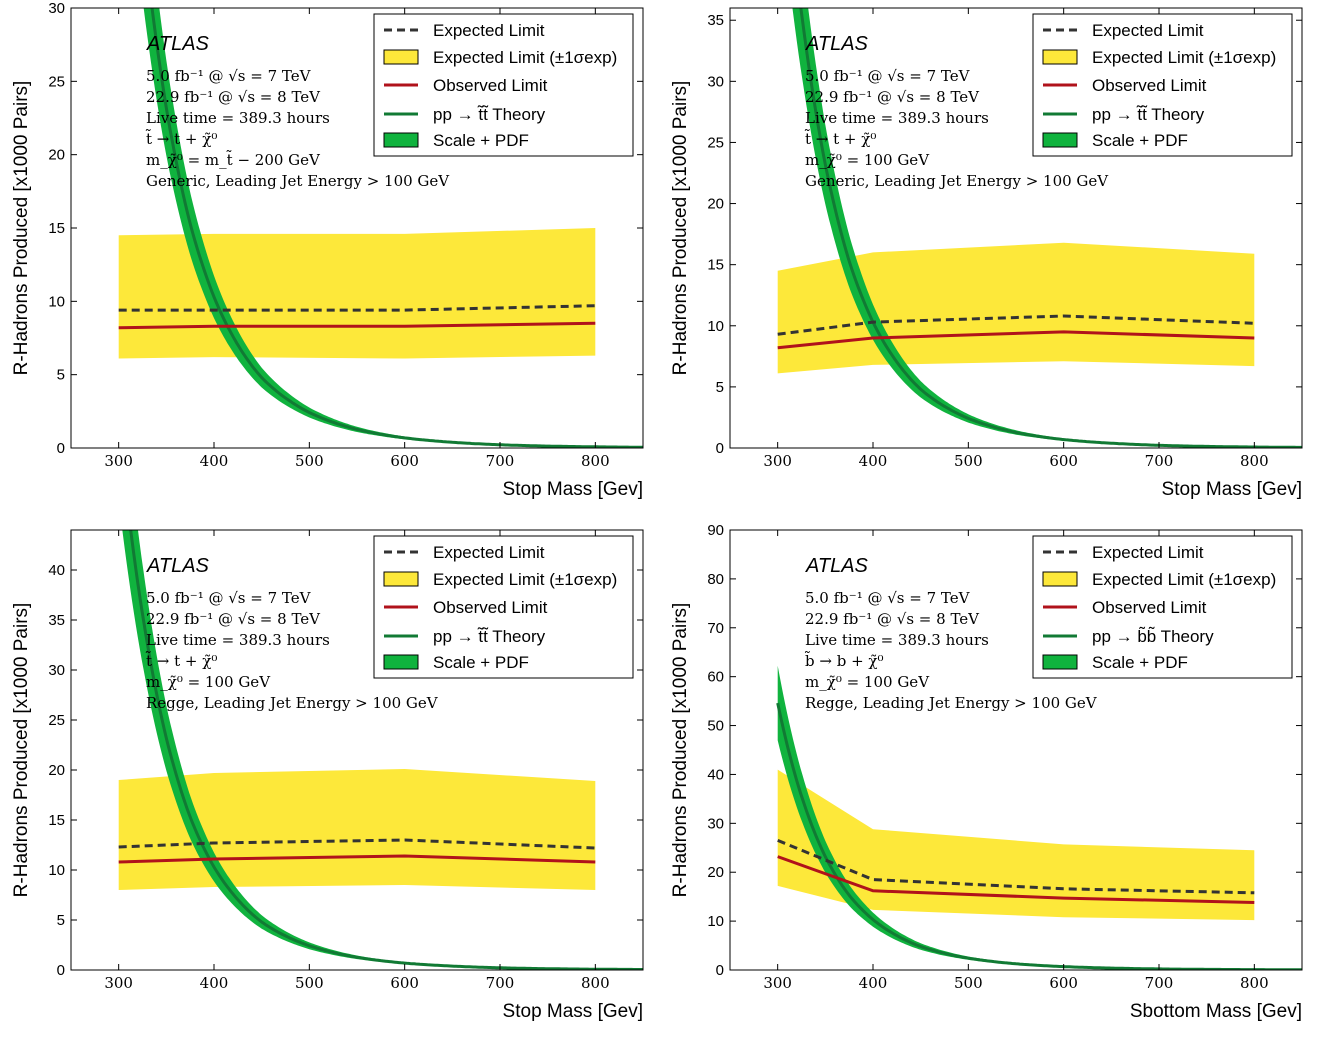 The height and width of the screenshot is (1037, 1330). I want to click on info-line: b̃ → b + χ̃⁰, so click(843, 660).